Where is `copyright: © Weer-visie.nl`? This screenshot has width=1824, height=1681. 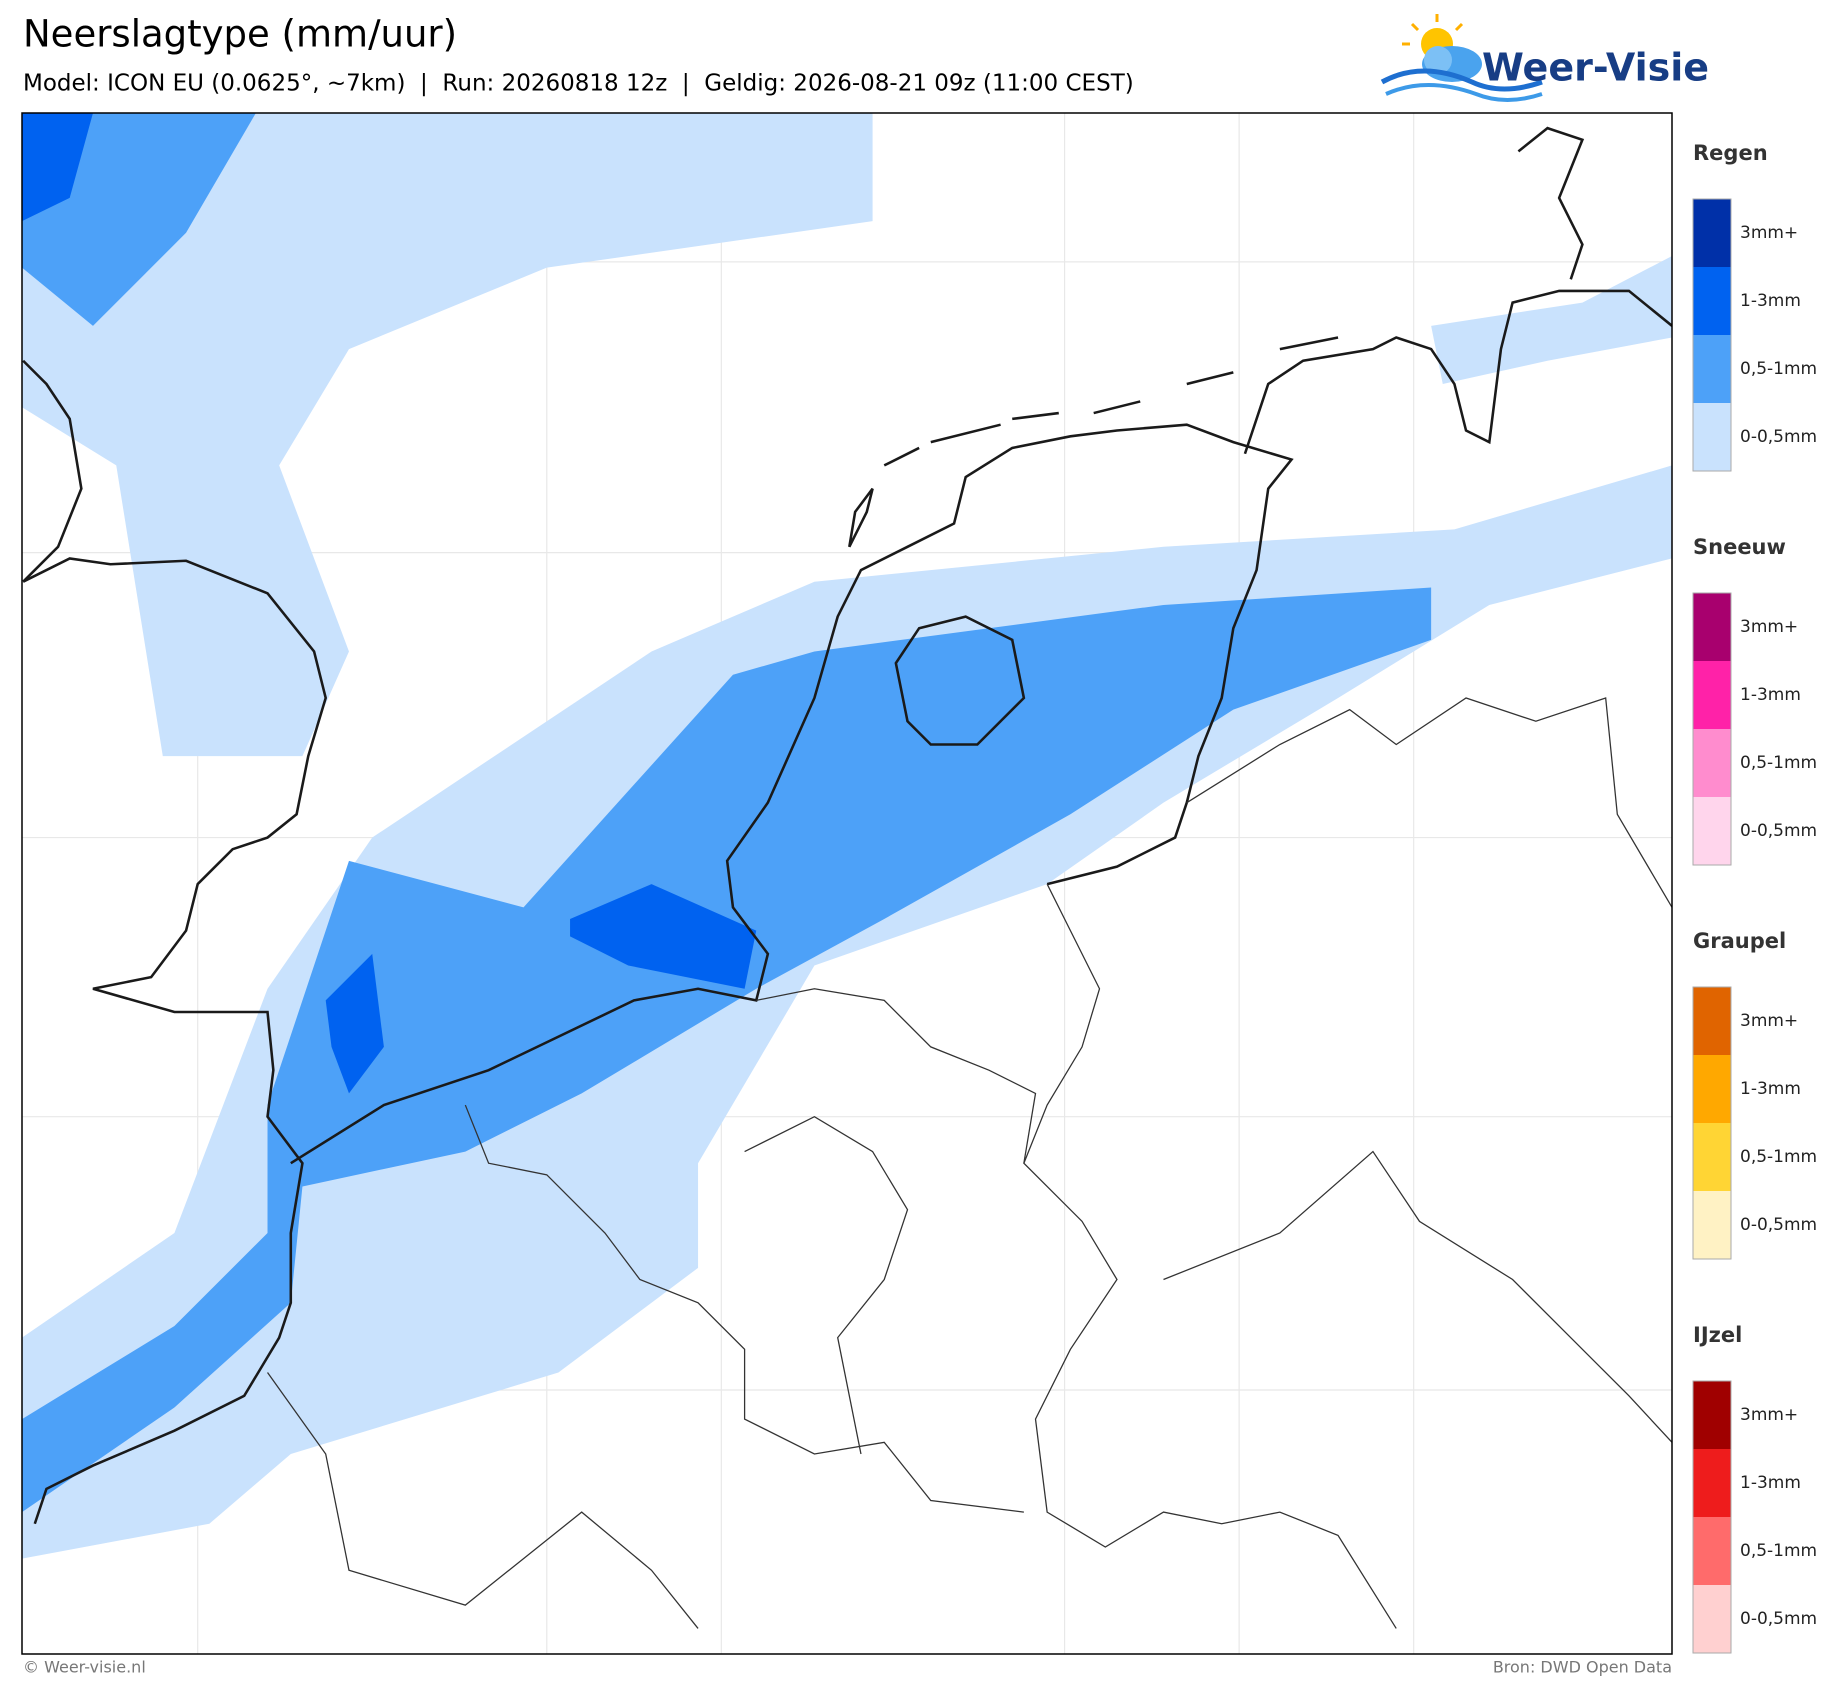 copyright: © Weer-visie.nl is located at coordinates (84, 1667).